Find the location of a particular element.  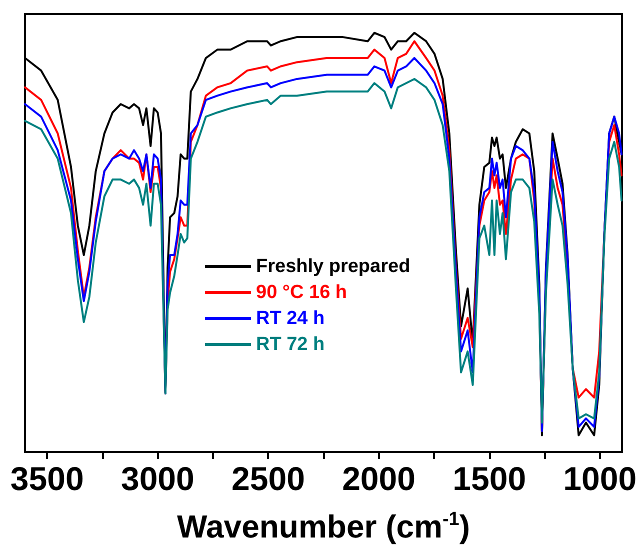

legend-label: RT 72 h is located at coordinates (290, 344).